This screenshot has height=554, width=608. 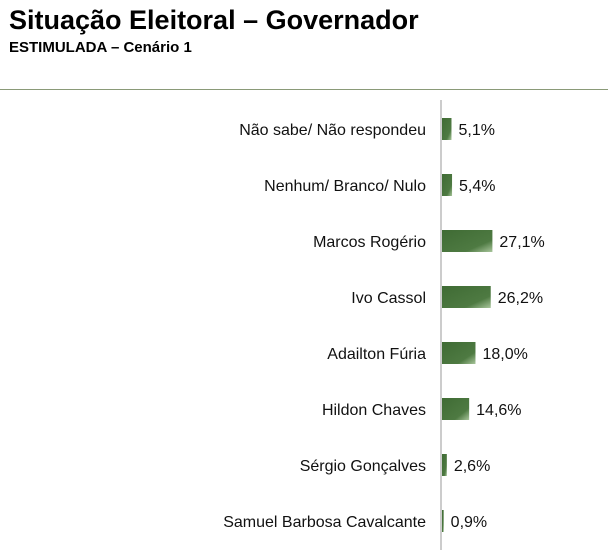 I want to click on category-label: Não sabe/ Não respondeu, so click(x=332, y=130).